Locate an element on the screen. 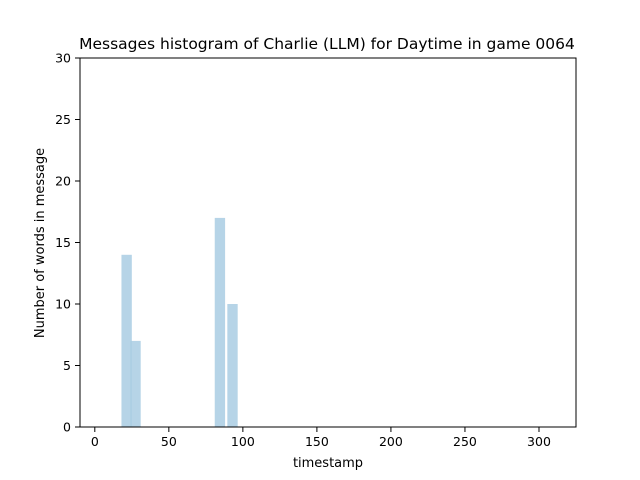 This screenshot has width=640, height=480. x-tick-label: 50 is located at coordinates (169, 441).